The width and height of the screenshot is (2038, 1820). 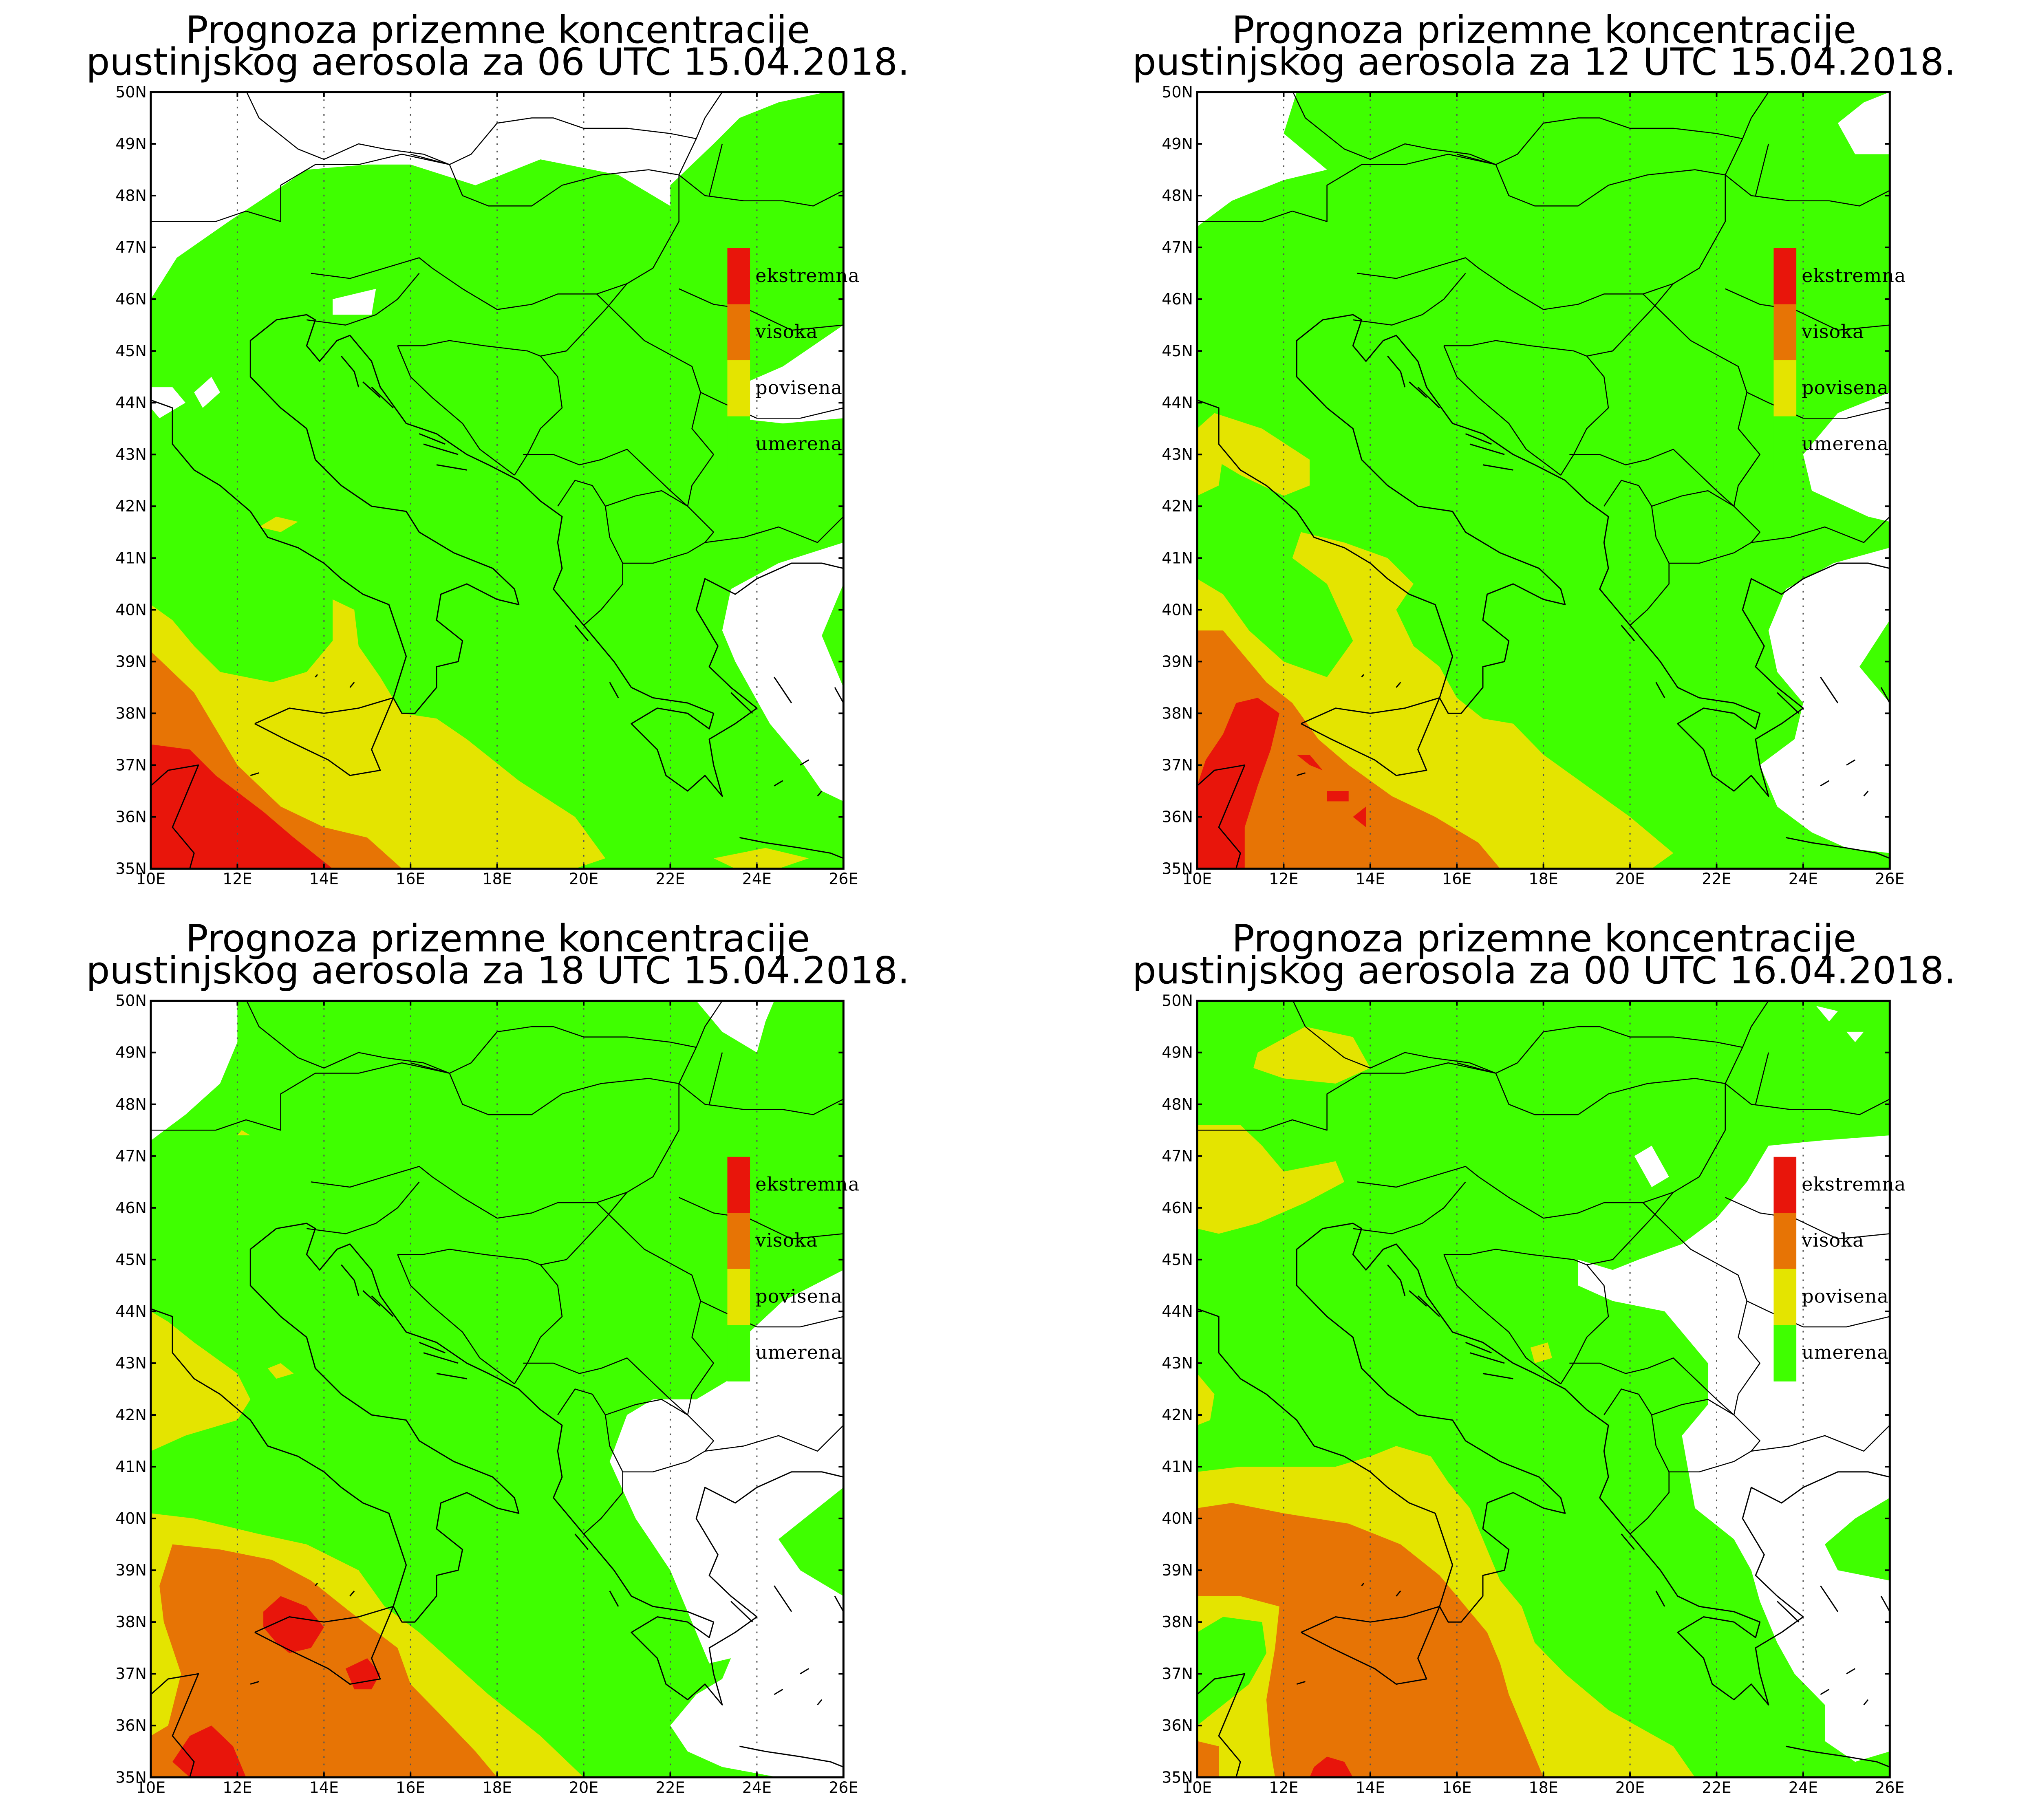 What do you see at coordinates (1177, 1053) in the screenshot?
I see `y-tick-label: 49N` at bounding box center [1177, 1053].